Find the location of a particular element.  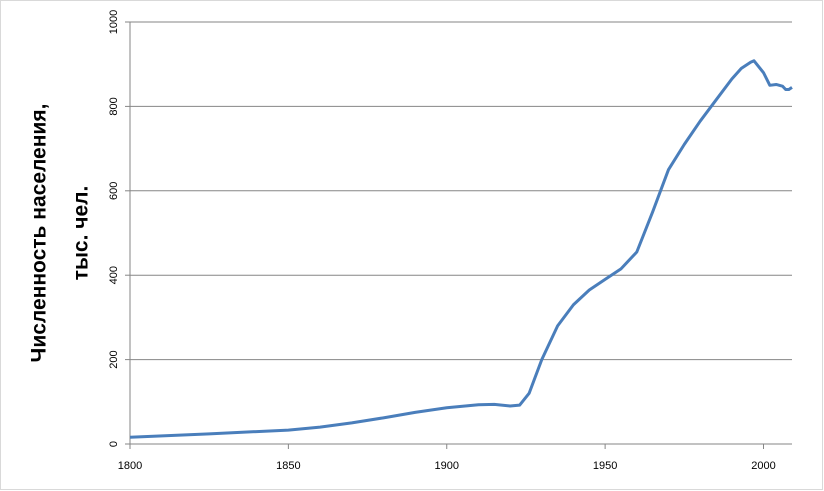

x-tick-label: 1800 is located at coordinates (130, 466).